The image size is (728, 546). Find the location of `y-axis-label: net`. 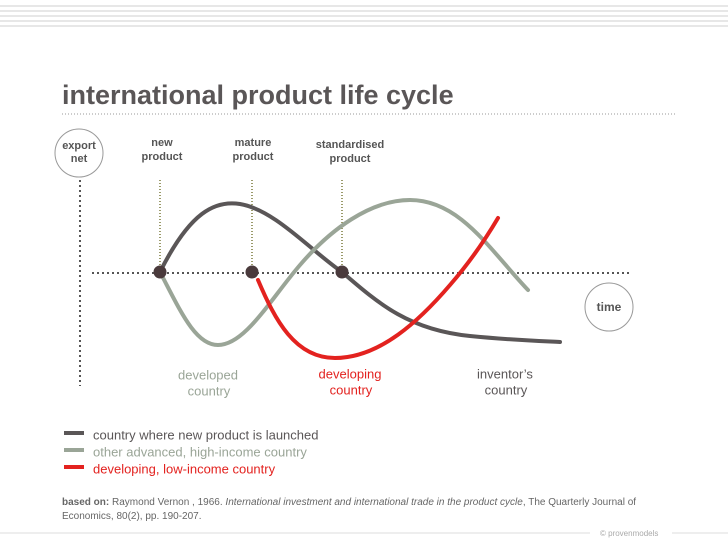

y-axis-label: net is located at coordinates (79, 159).